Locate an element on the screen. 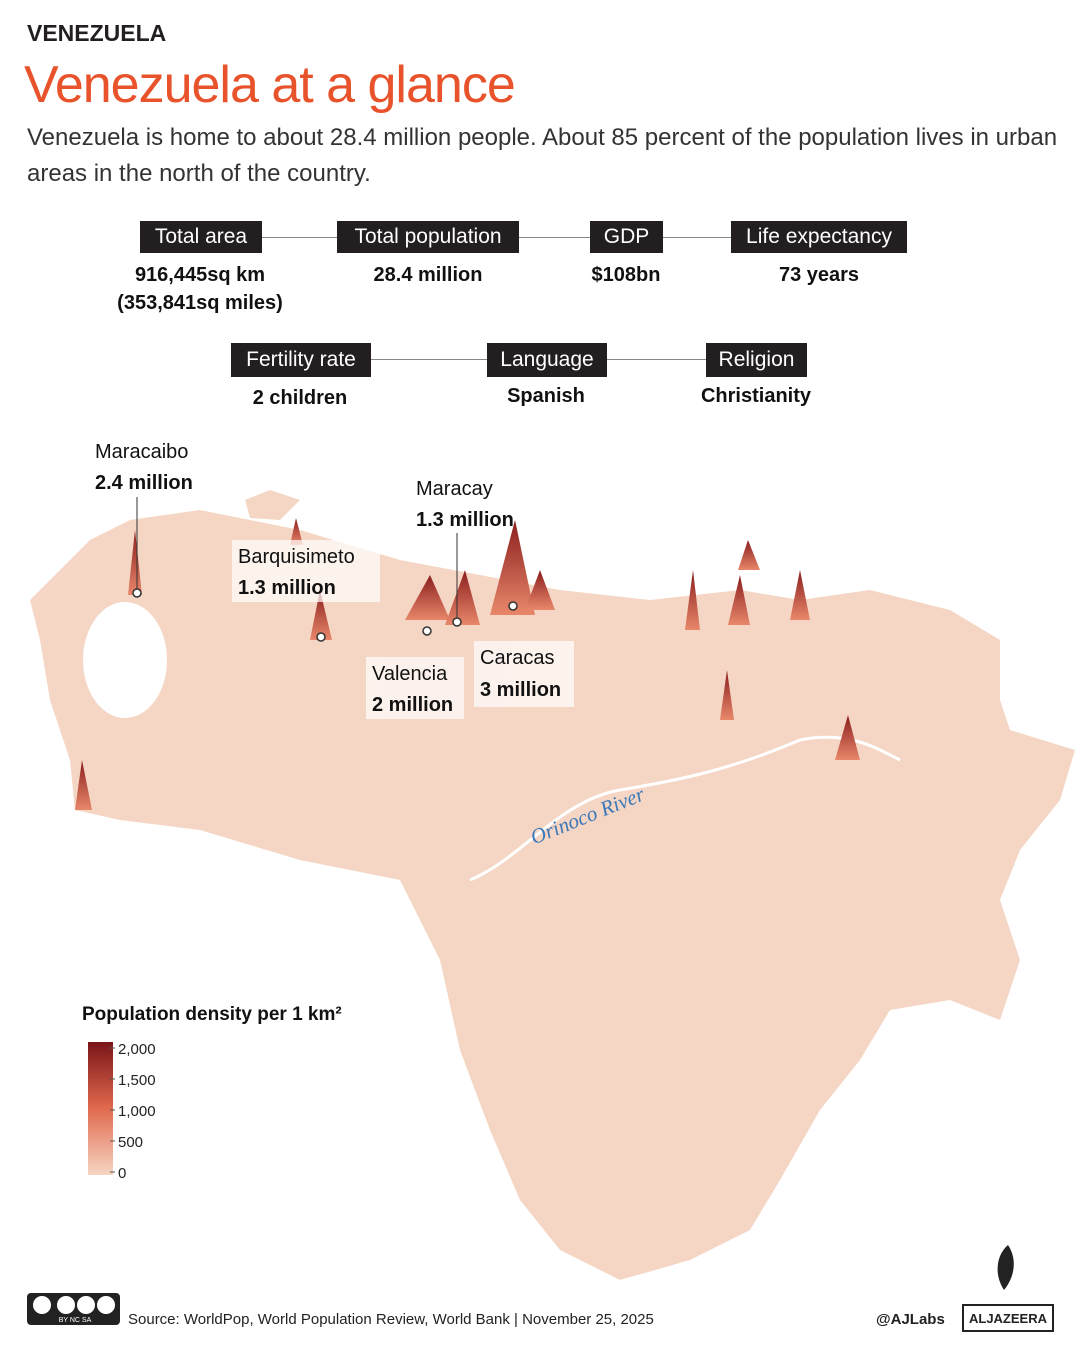 This screenshot has height=1350, width=1081. legend-tick-label: 500 is located at coordinates (130, 1142).